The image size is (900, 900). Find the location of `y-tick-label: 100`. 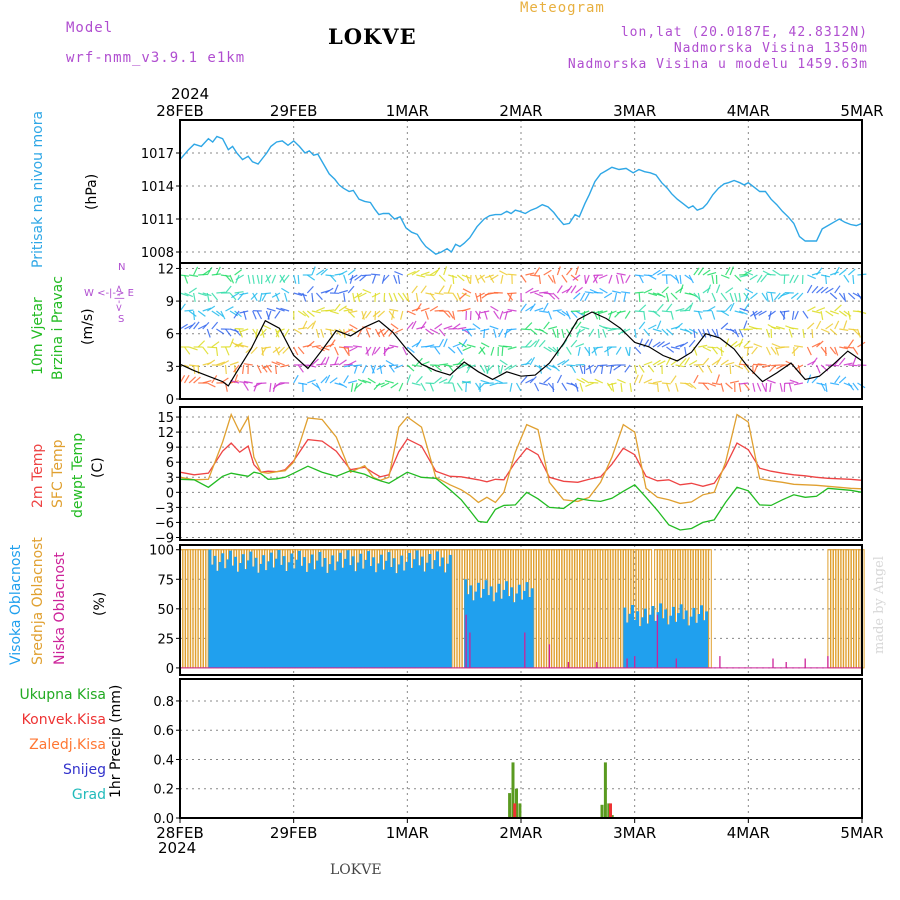

y-tick-label: 100 is located at coordinates (161, 551).